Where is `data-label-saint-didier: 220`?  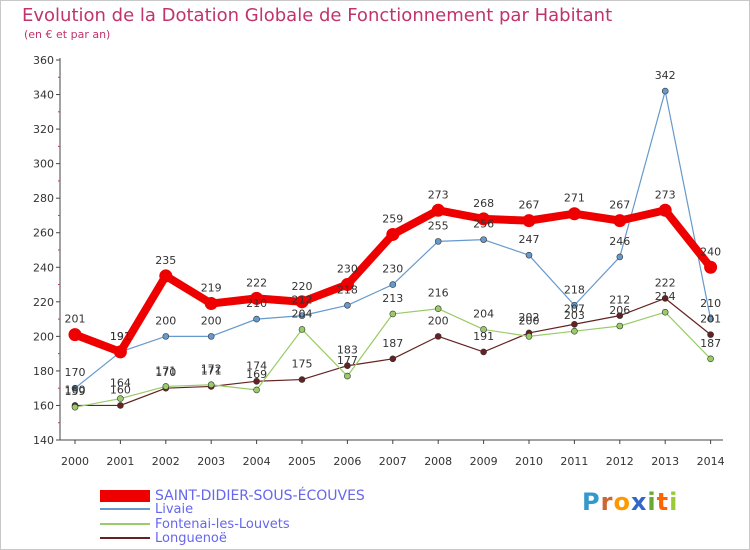
data-label-saint-didier: 220 is located at coordinates (302, 286).